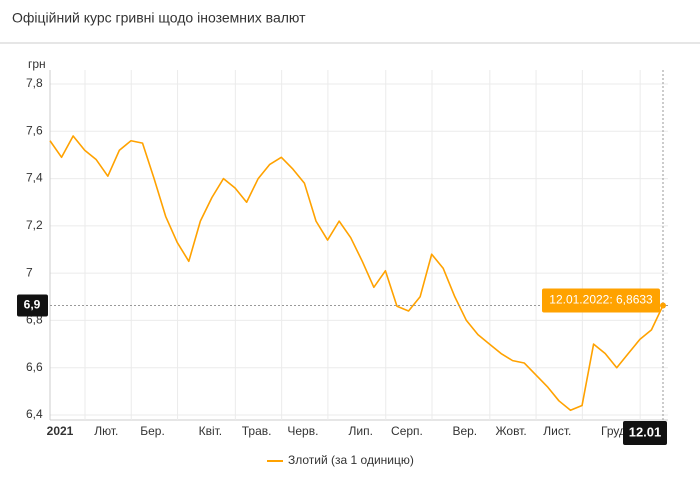  Describe the element at coordinates (361, 431) in the screenshot. I see `x-tick-label: Лип.` at that location.